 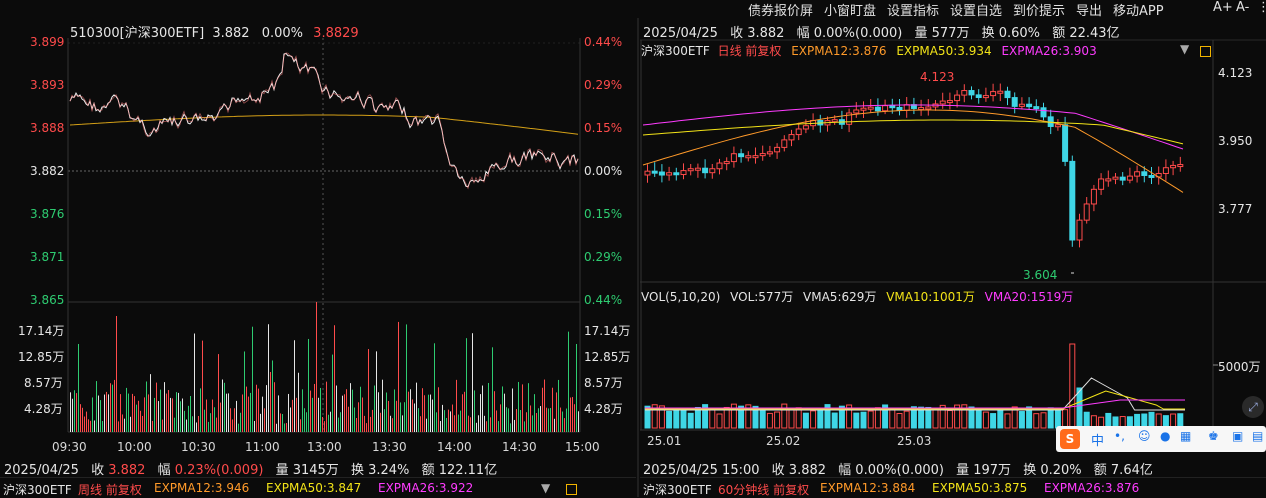 What do you see at coordinates (546, 488) in the screenshot?
I see `collapse-triangle-icon: ▼` at bounding box center [546, 488].